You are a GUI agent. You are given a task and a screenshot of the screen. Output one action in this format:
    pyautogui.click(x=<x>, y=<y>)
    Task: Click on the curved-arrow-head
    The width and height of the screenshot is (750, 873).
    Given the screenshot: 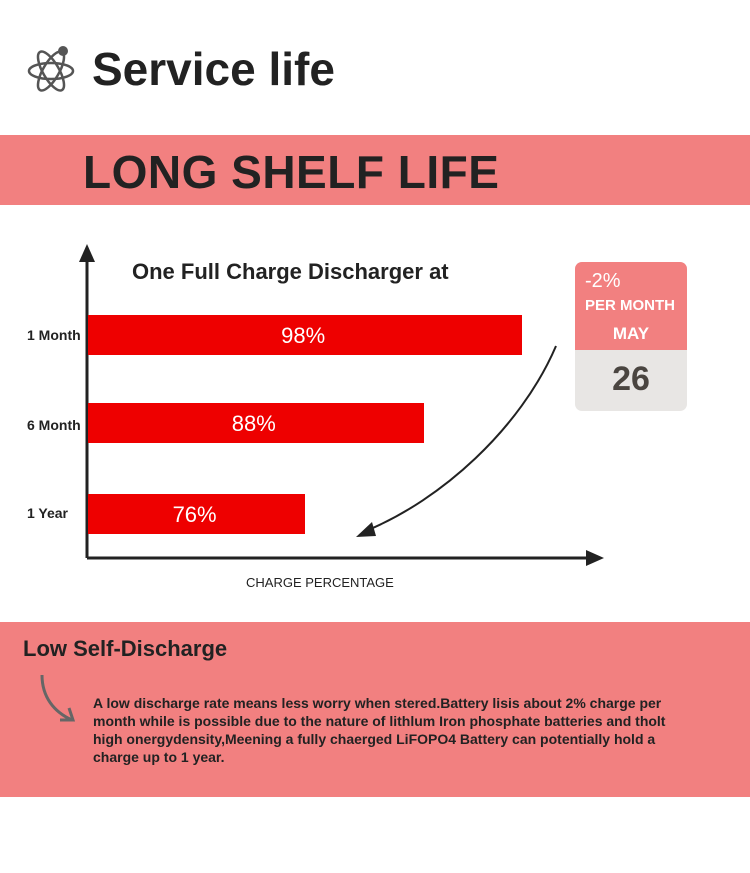 What is the action you would take?
    pyautogui.click(x=366, y=529)
    